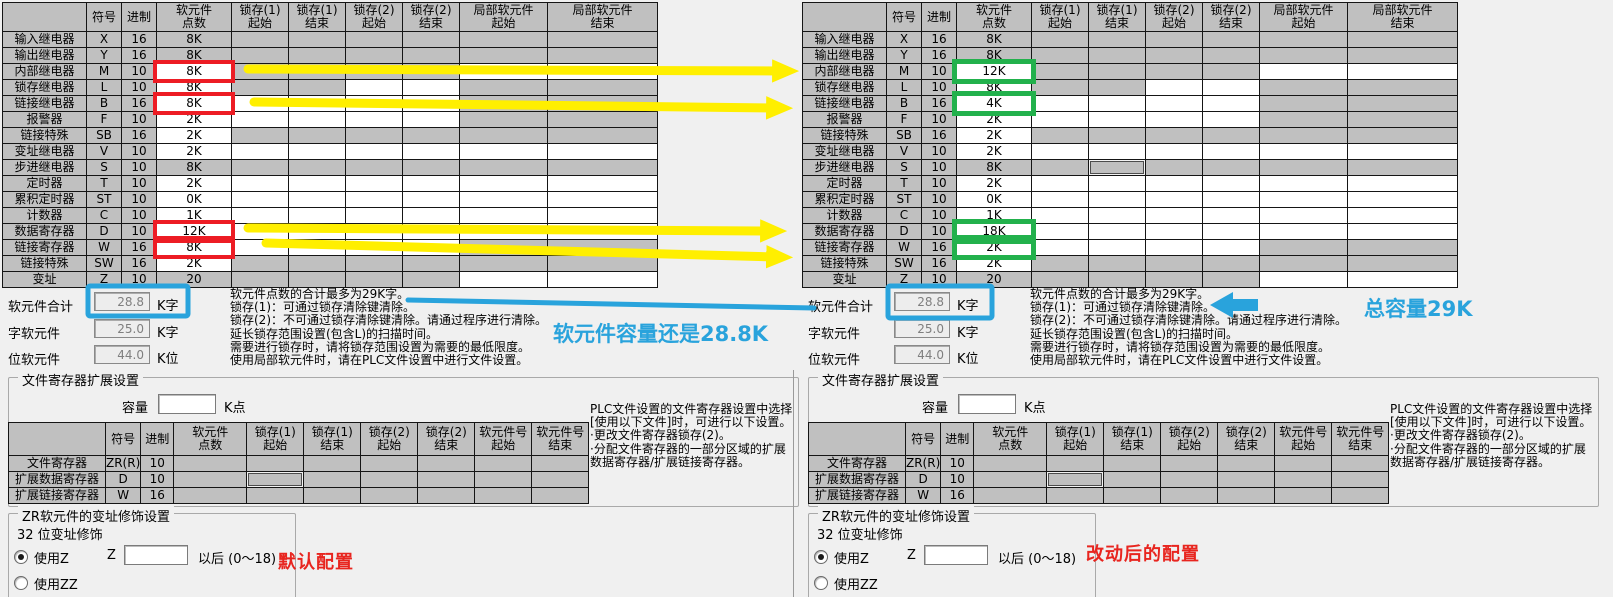  Describe the element at coordinates (821, 557) in the screenshot. I see `use-z-radio` at that location.